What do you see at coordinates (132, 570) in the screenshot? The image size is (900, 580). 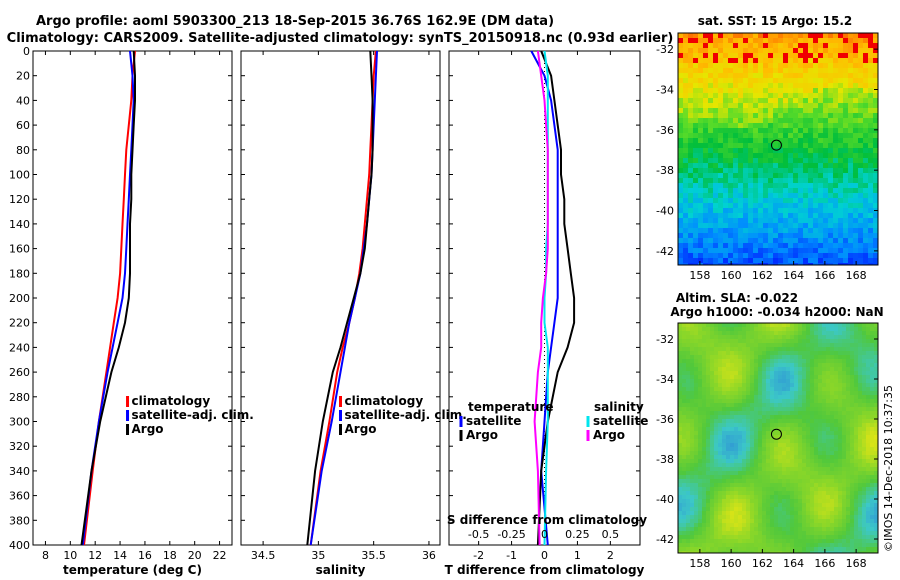 I see `x-axis-label: temperature (deg C)` at bounding box center [132, 570].